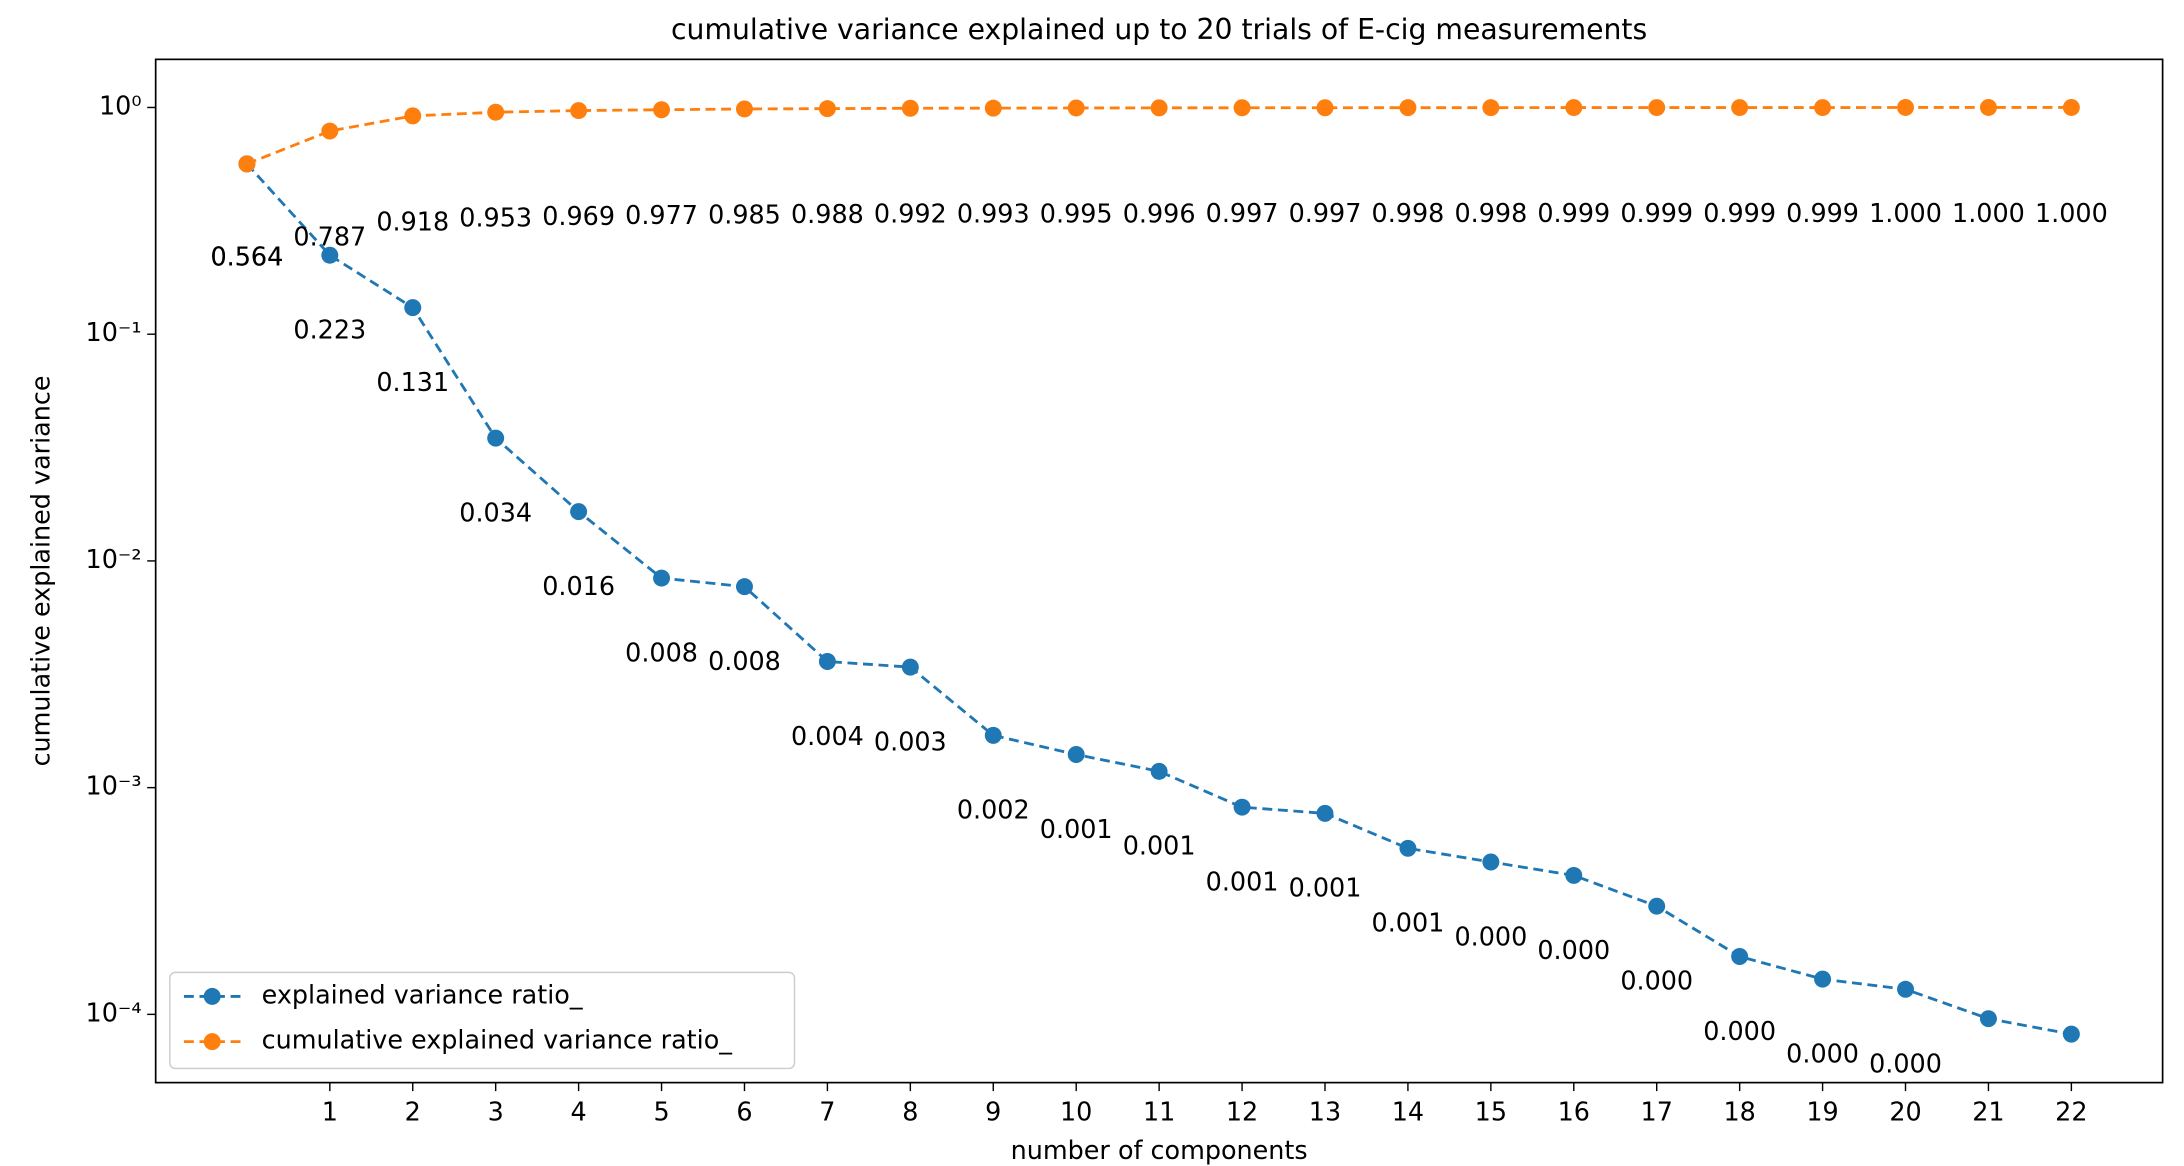 This screenshot has height=1166, width=2184. What do you see at coordinates (497, 1040) in the screenshot?
I see `legend-label: cumulative explained variance ratio_` at bounding box center [497, 1040].